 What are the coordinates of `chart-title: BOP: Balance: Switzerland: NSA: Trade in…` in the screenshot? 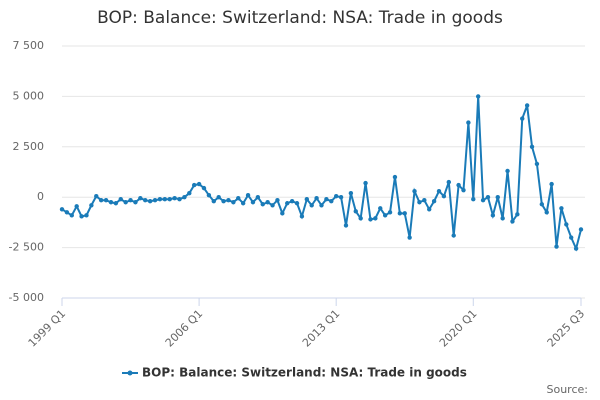 It's located at (300, 18).